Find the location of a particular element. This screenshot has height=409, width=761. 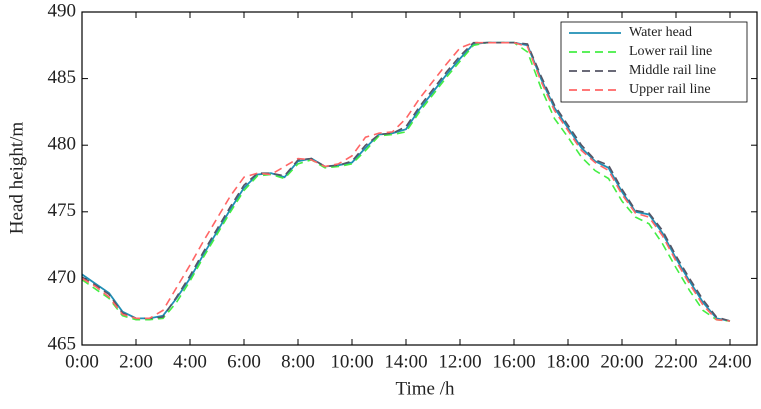

legend-label: Middle rail line is located at coordinates (672, 70).